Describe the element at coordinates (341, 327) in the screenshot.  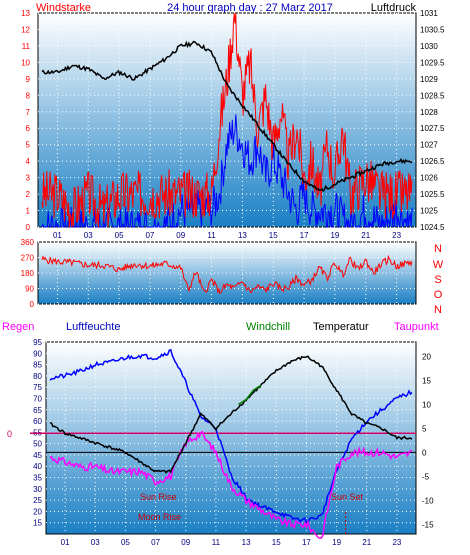
I see `legend-temperature: Temperatur` at that location.